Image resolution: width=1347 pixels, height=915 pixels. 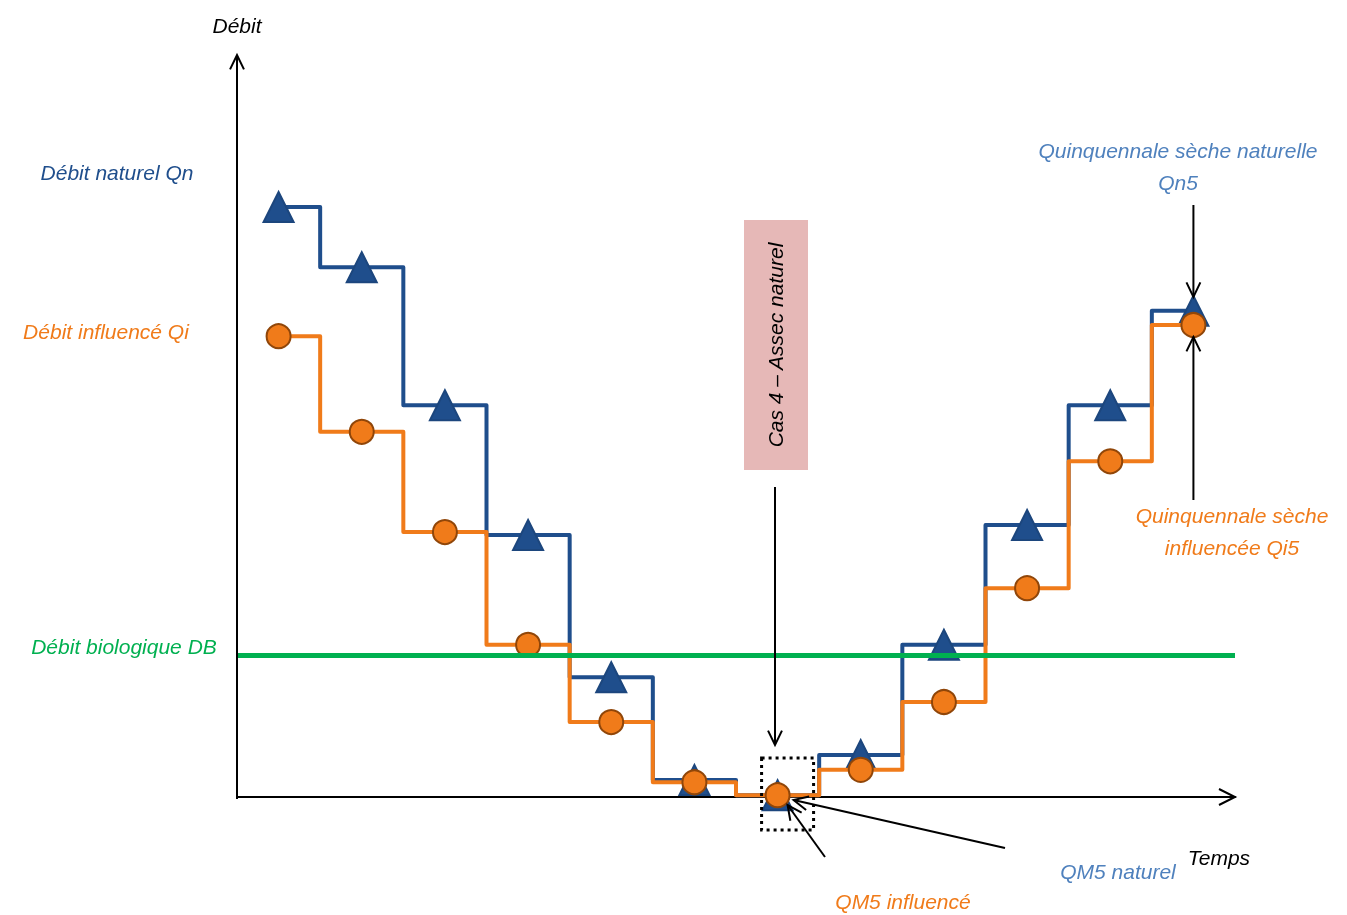 I want to click on text: QM5 influencé, so click(x=903, y=902).